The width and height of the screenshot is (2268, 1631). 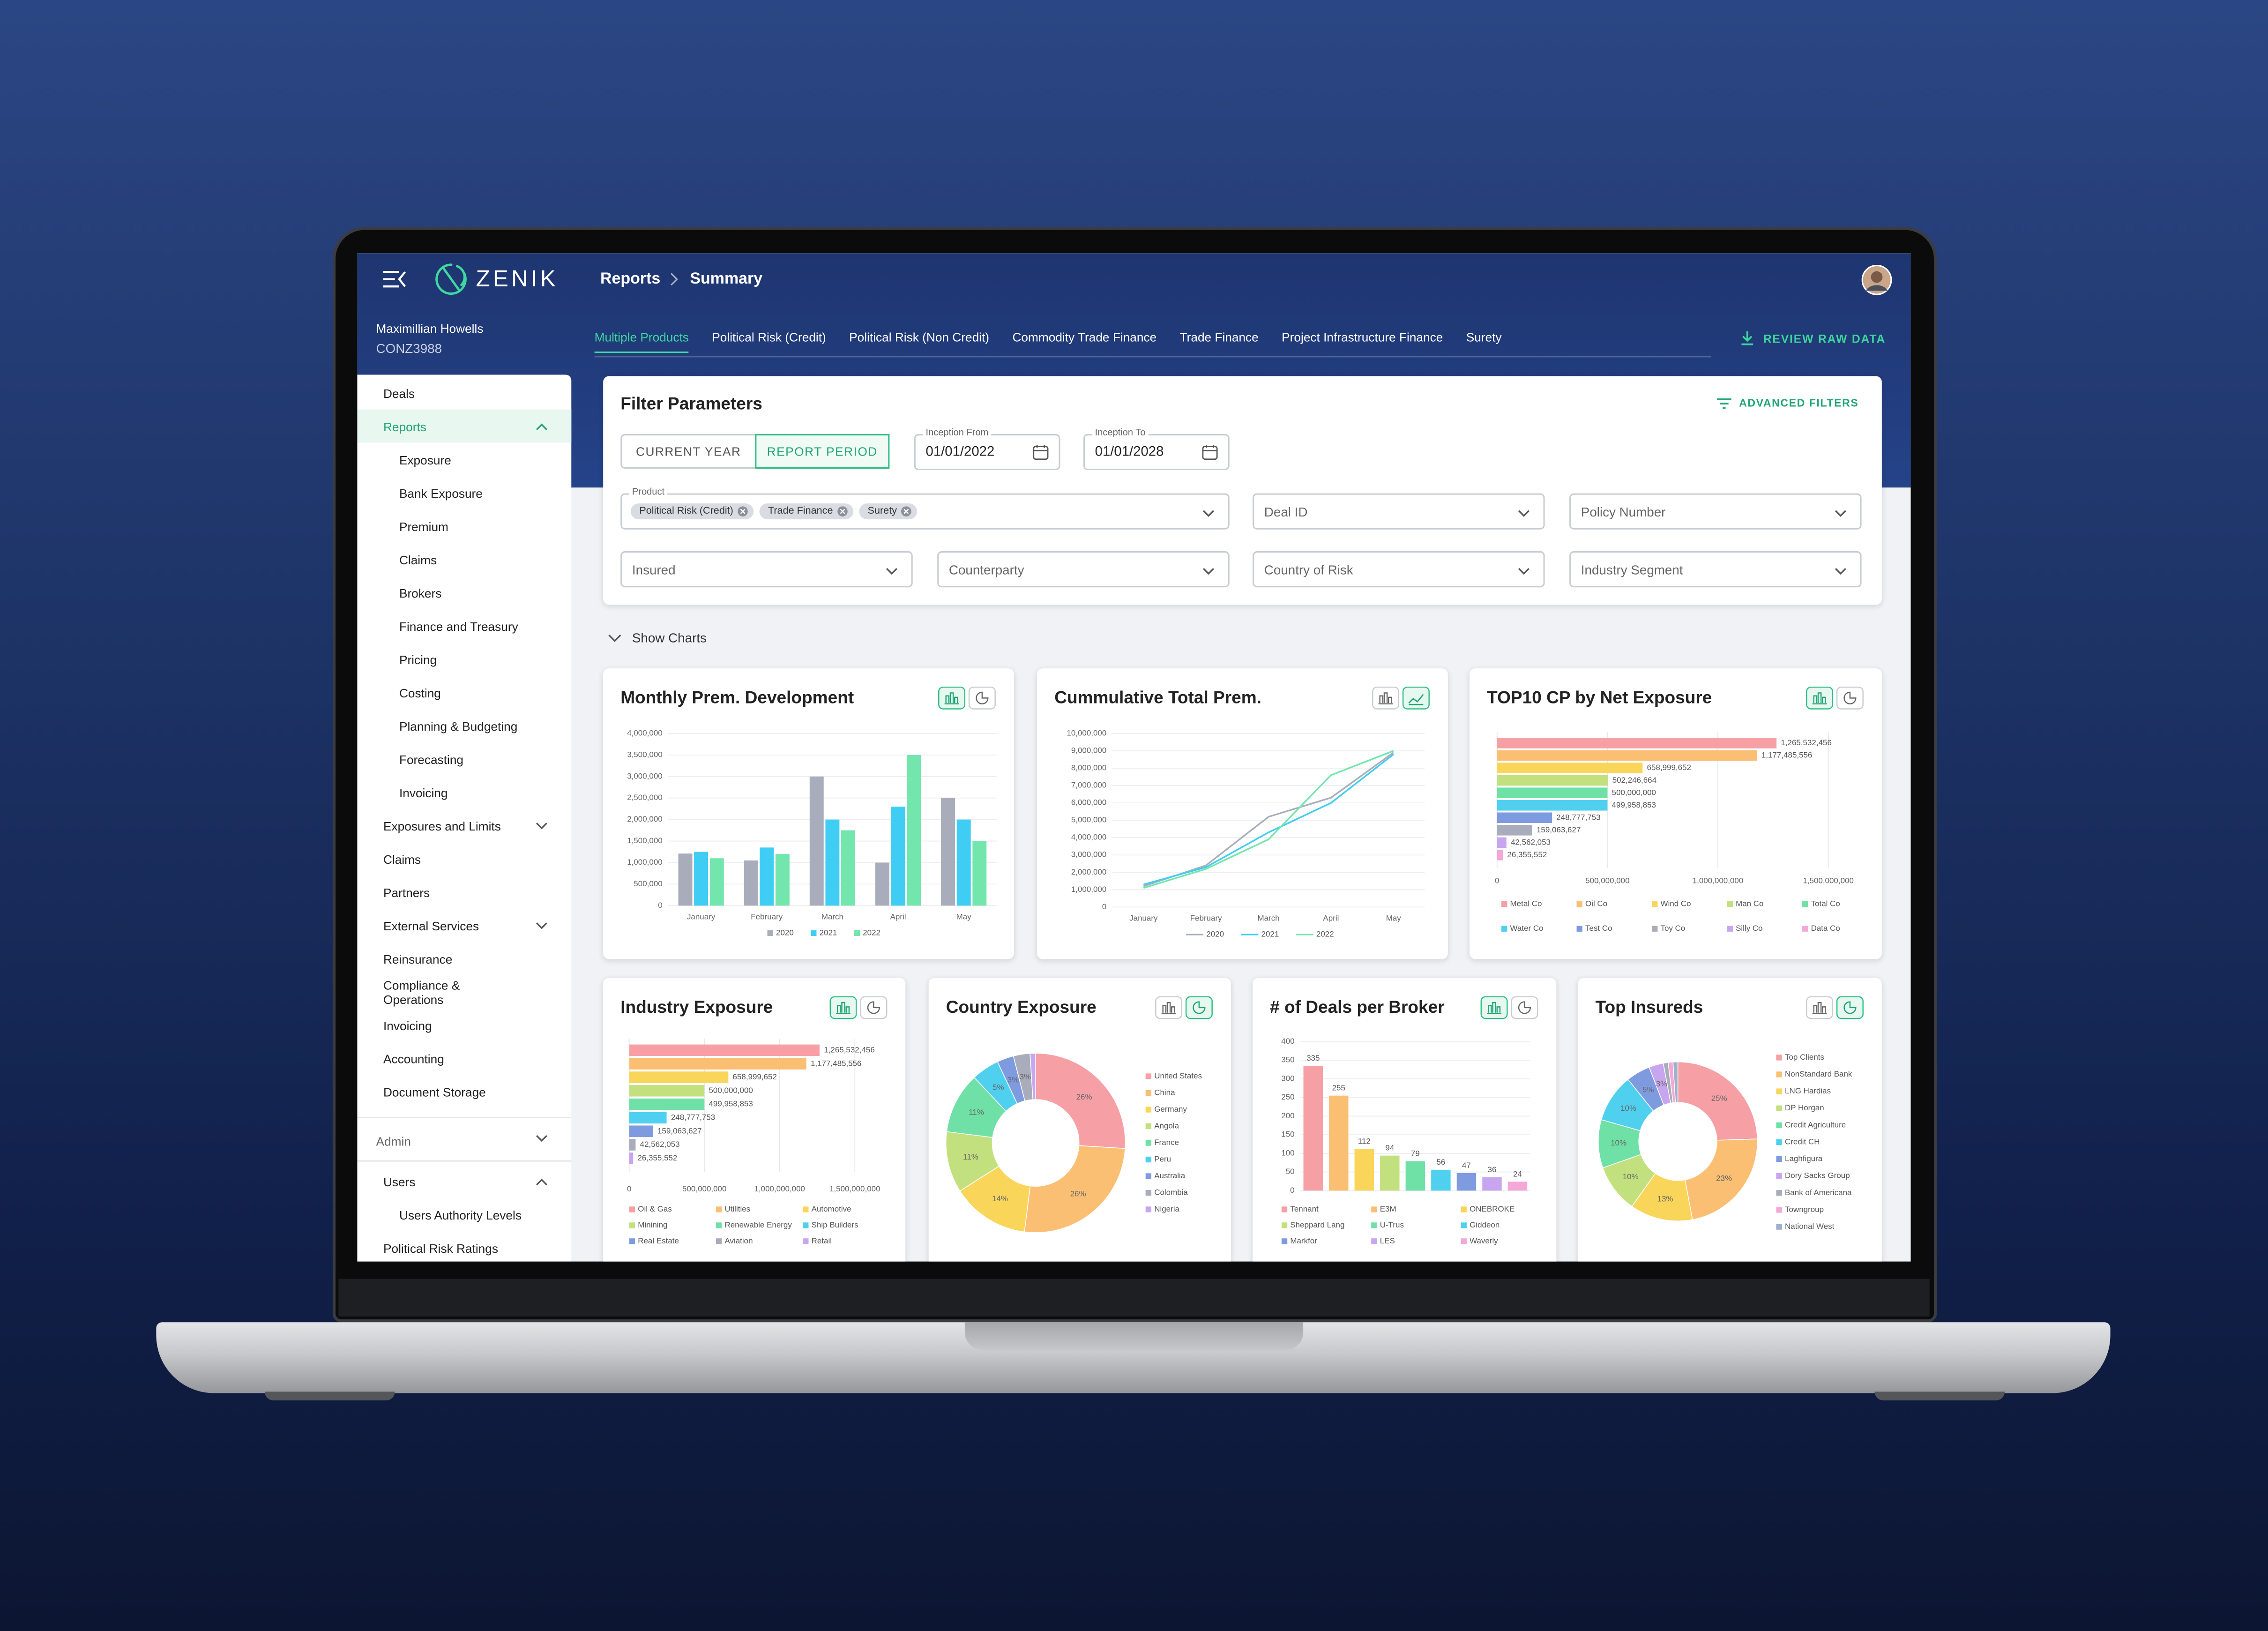 I want to click on select-field: Deal ID, so click(x=1399, y=511).